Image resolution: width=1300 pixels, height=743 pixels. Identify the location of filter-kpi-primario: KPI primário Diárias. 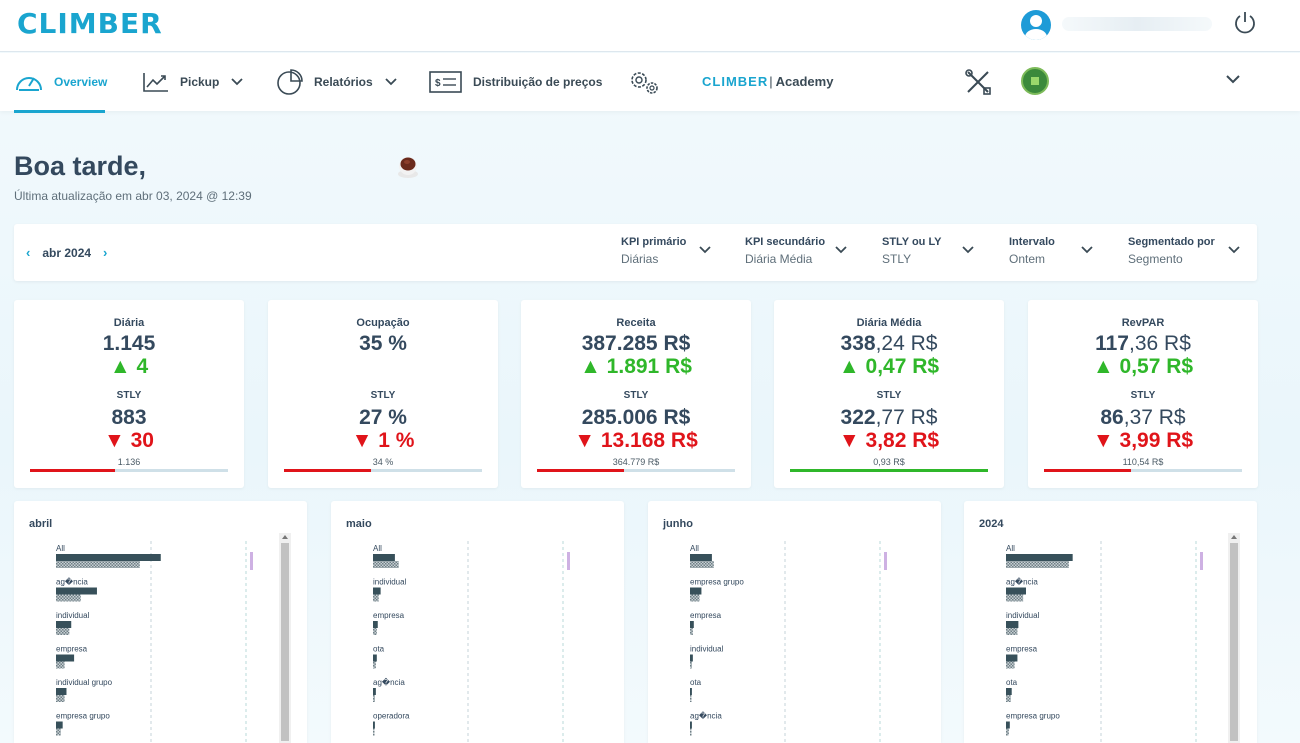
(671, 251).